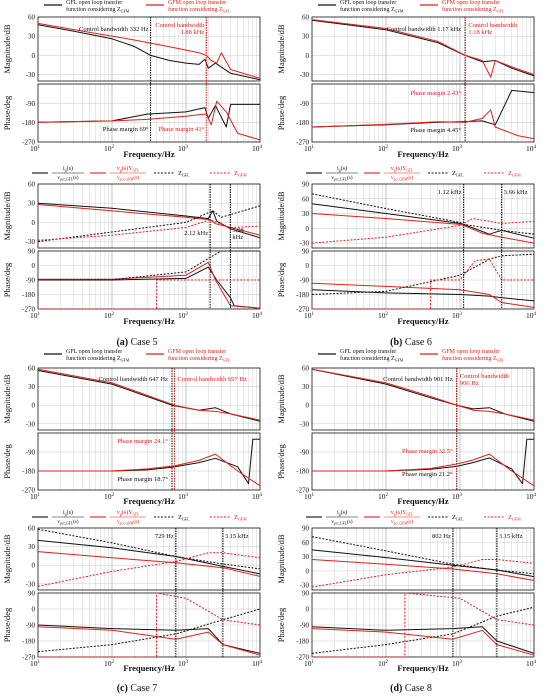 The image size is (550, 698). Describe the element at coordinates (28, 310) in the screenshot. I see `case5_imp-phase-tick-label: -270` at that location.